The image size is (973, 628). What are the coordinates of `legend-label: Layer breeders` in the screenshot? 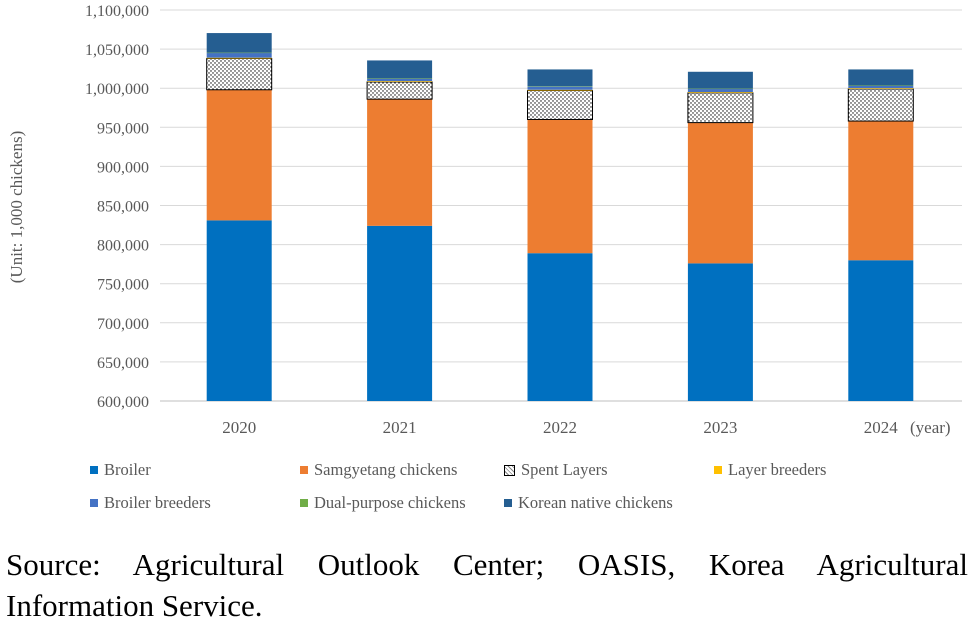 It's located at (777, 469).